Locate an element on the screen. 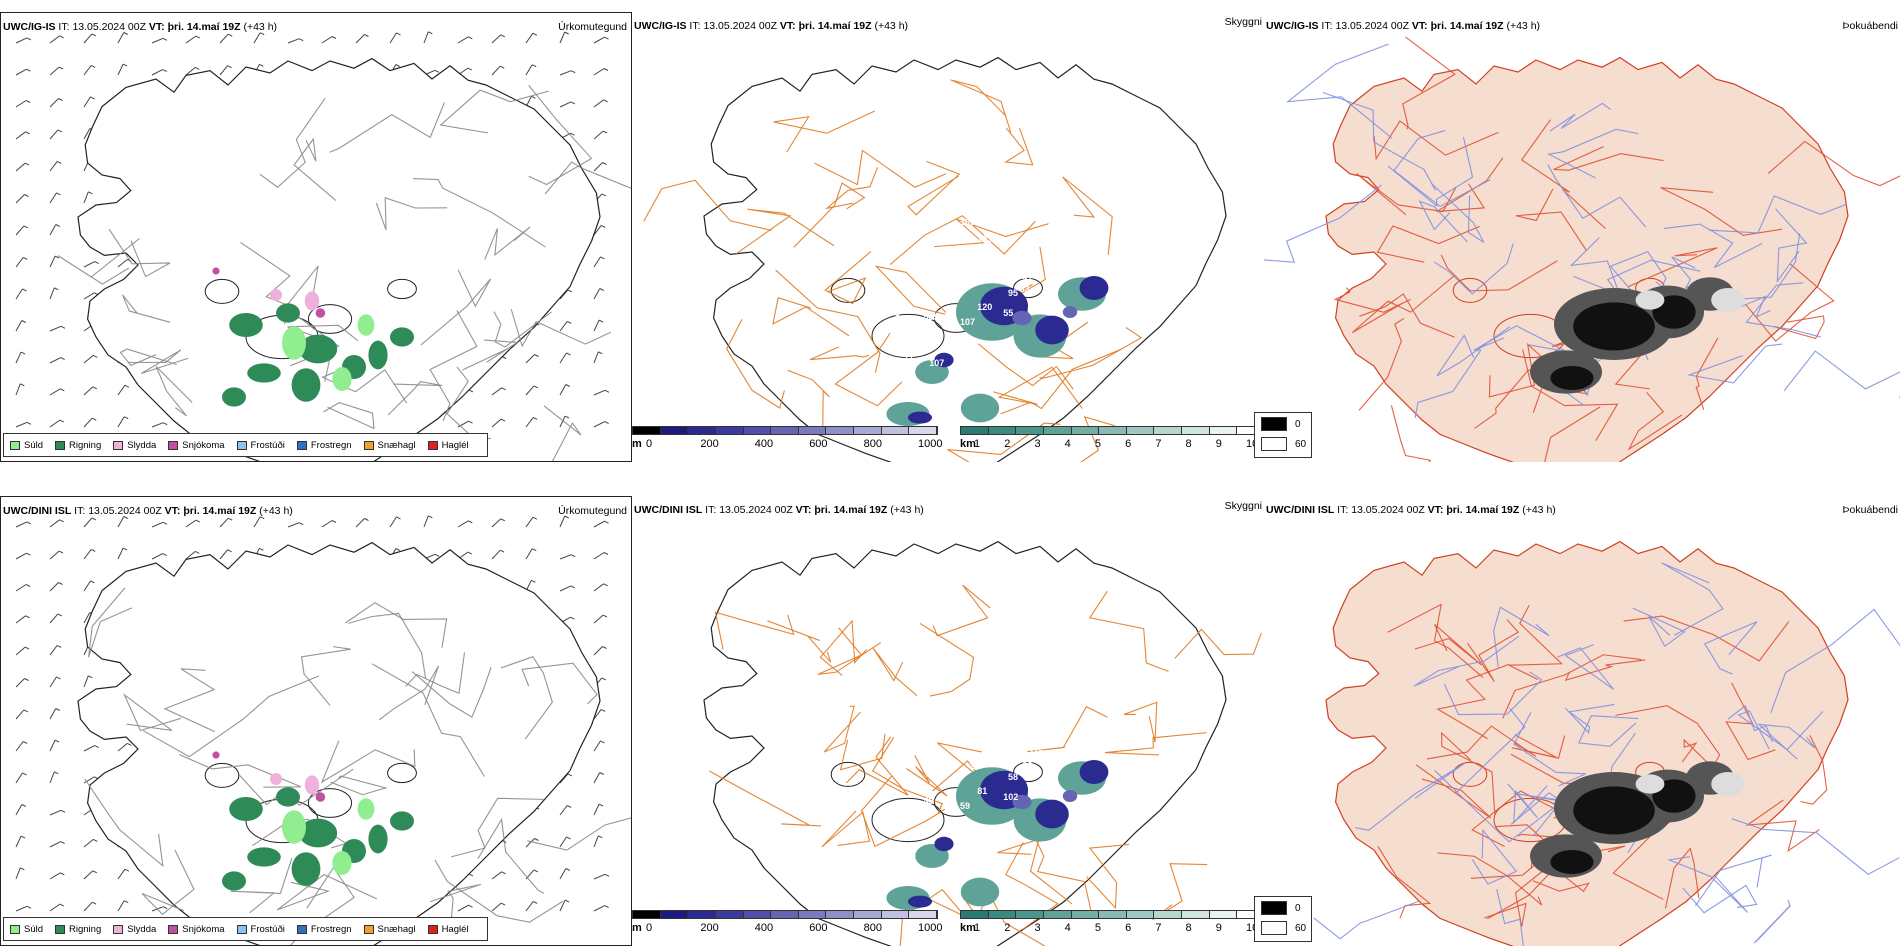 Image resolution: width=1900 pixels, height=950 pixels. fog-legend-label: 60 is located at coordinates (1301, 444).